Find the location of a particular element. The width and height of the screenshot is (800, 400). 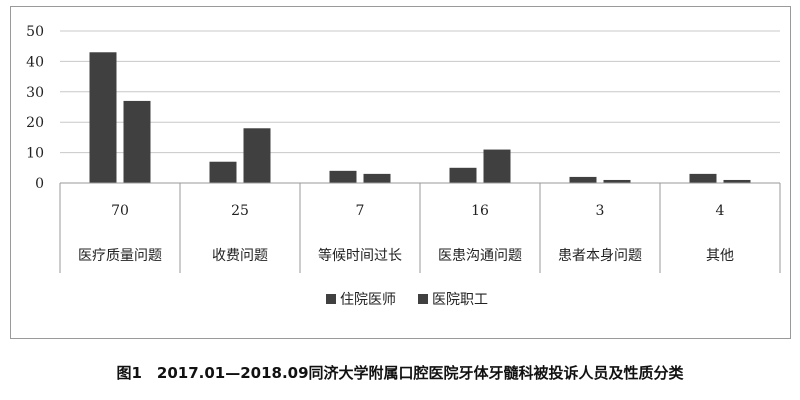

total-label: 16 is located at coordinates (480, 211).